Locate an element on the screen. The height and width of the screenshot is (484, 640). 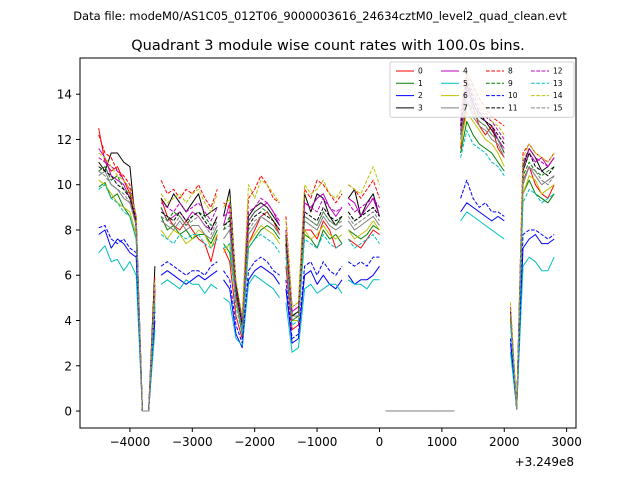
x-tick-label: 1000 is located at coordinates (442, 442).